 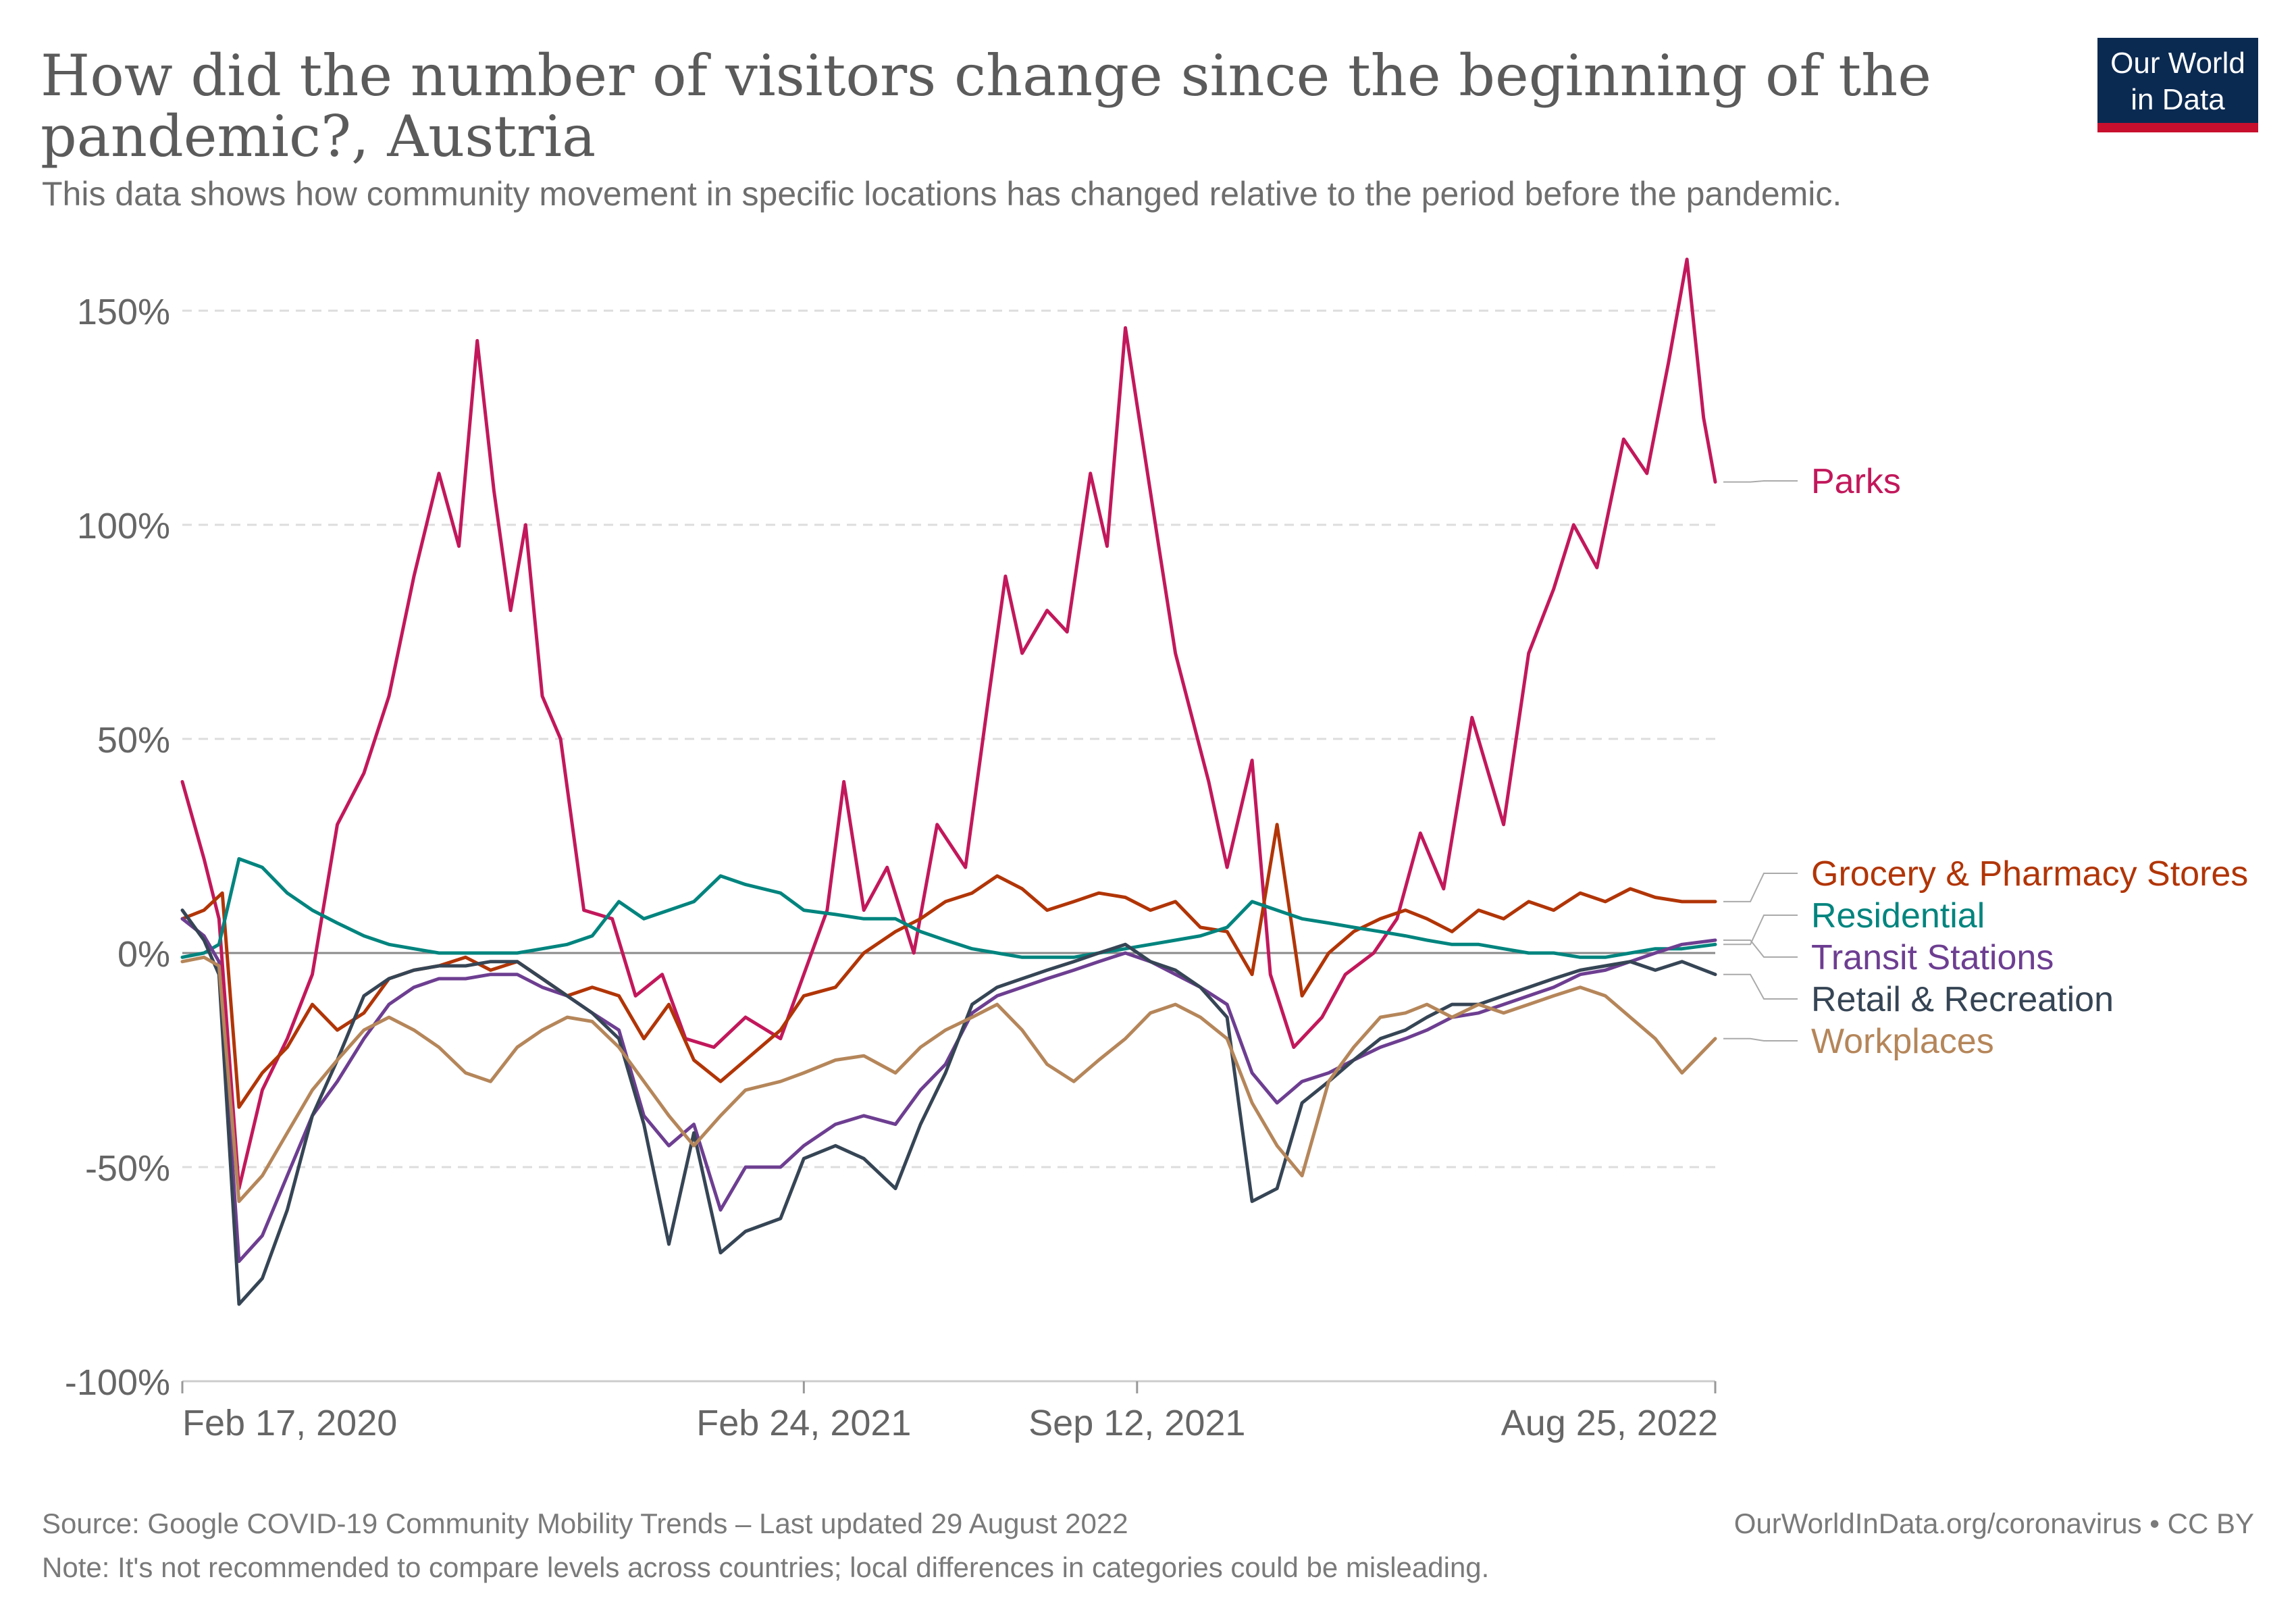 What do you see at coordinates (2177, 127) in the screenshot?
I see `logo-accent-bar` at bounding box center [2177, 127].